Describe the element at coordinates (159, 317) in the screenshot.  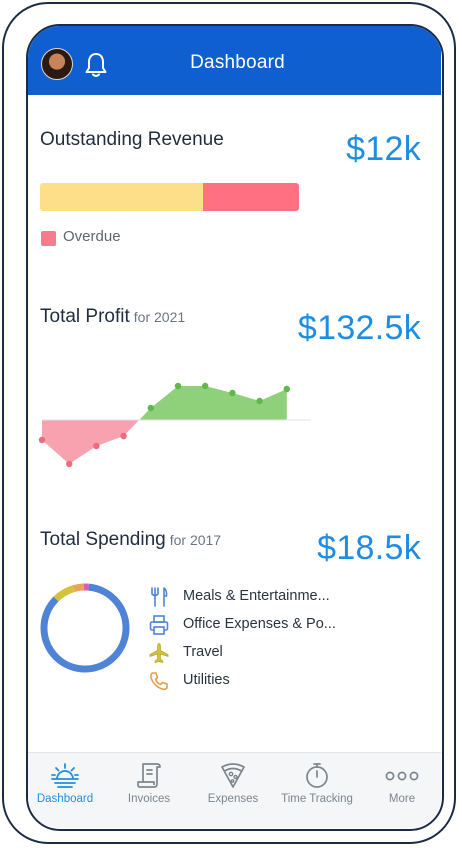
I see `total-profit-period: for 2021` at that location.